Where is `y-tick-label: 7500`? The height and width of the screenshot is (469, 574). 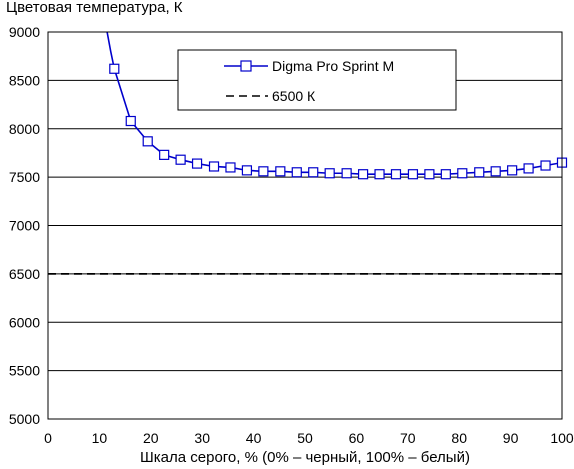
y-tick-label: 7500 is located at coordinates (24, 177).